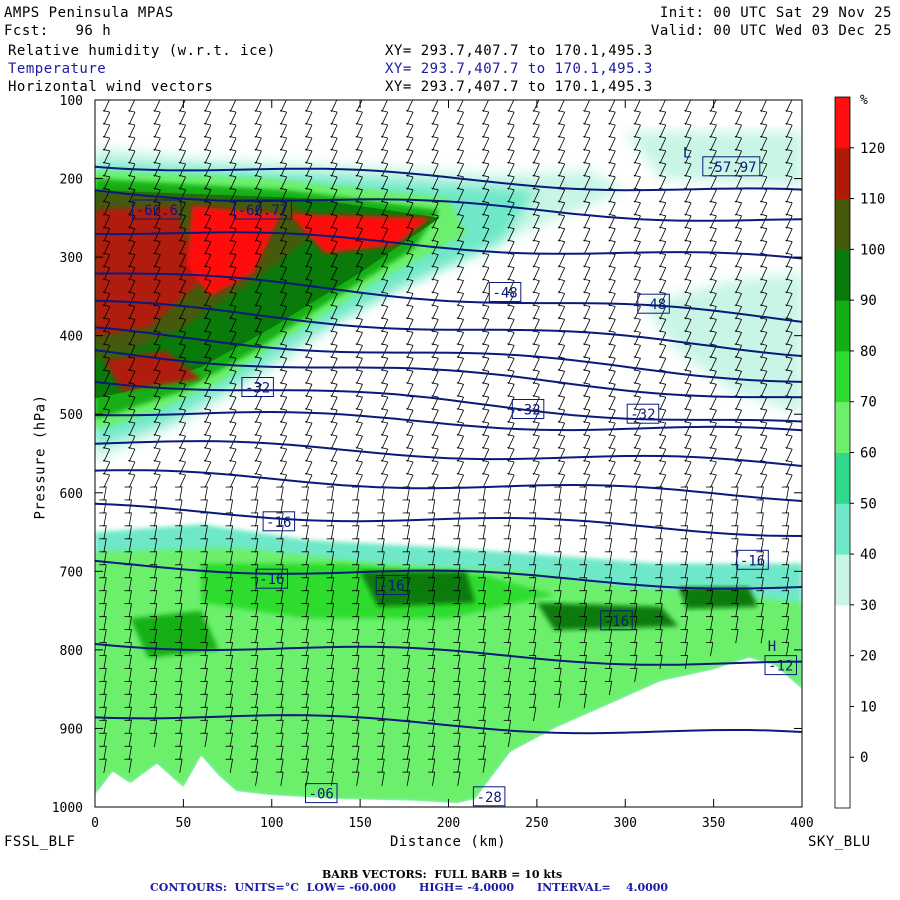 Image resolution: width=900 pixels, height=900 pixels. I want to click on station-right: SKY_BLU, so click(839, 842).